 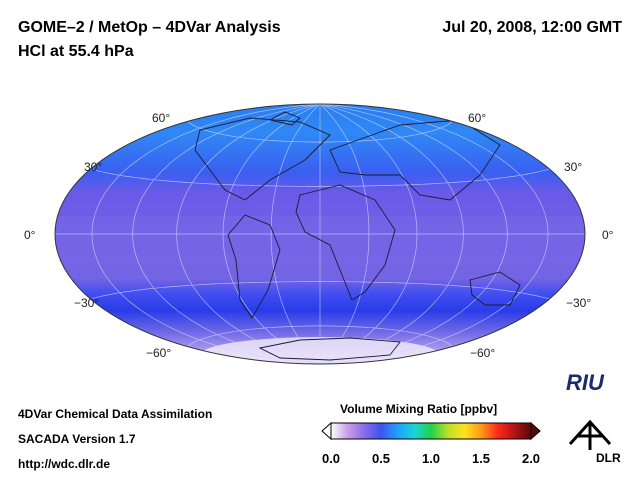 What do you see at coordinates (579, 303) in the screenshot?
I see `lat-label-right-m30: −30°` at bounding box center [579, 303].